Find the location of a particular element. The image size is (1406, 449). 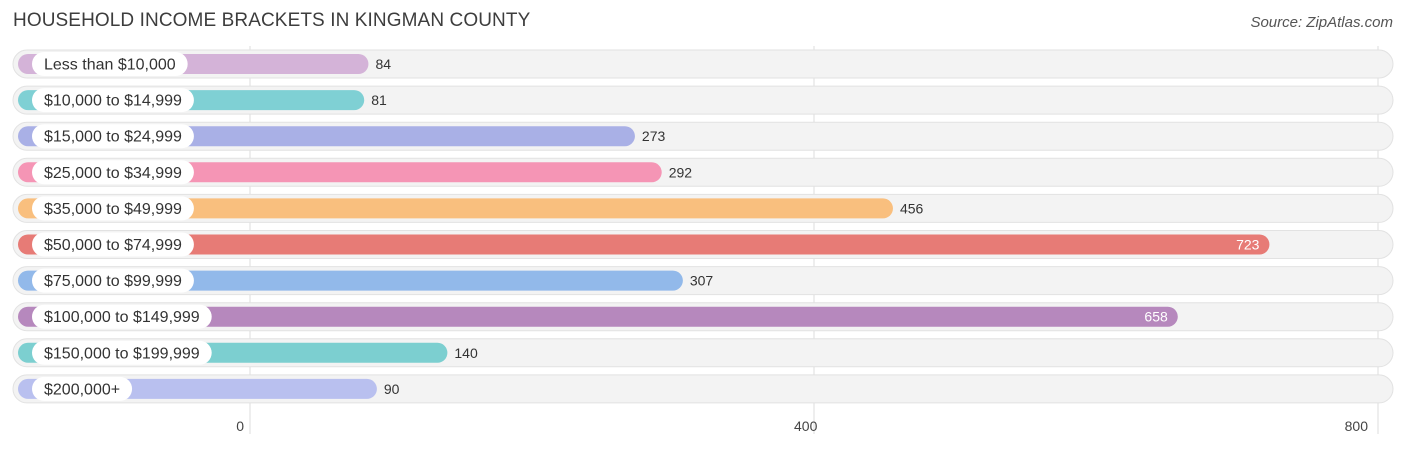

value-label: 456 is located at coordinates (912, 208).